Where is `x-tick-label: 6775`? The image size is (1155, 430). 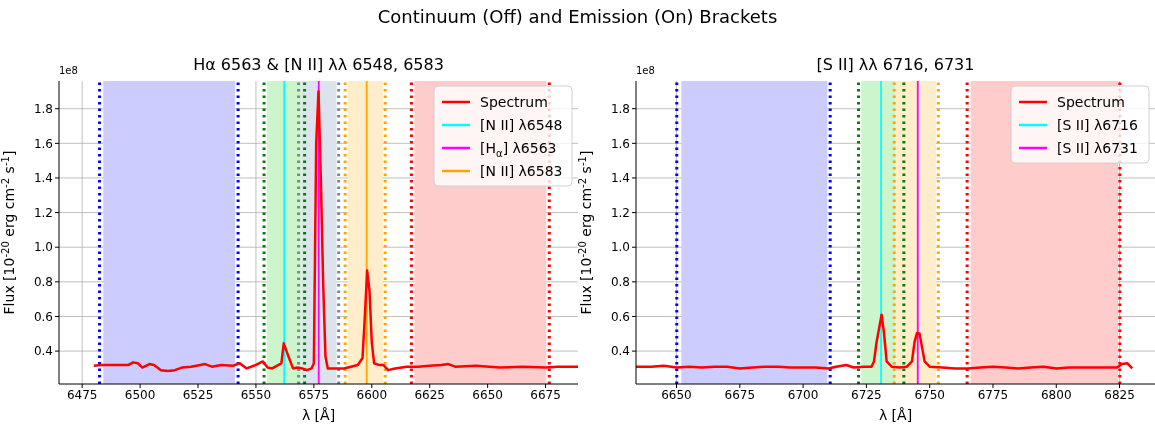 x-tick-label: 6775 is located at coordinates (993, 394).